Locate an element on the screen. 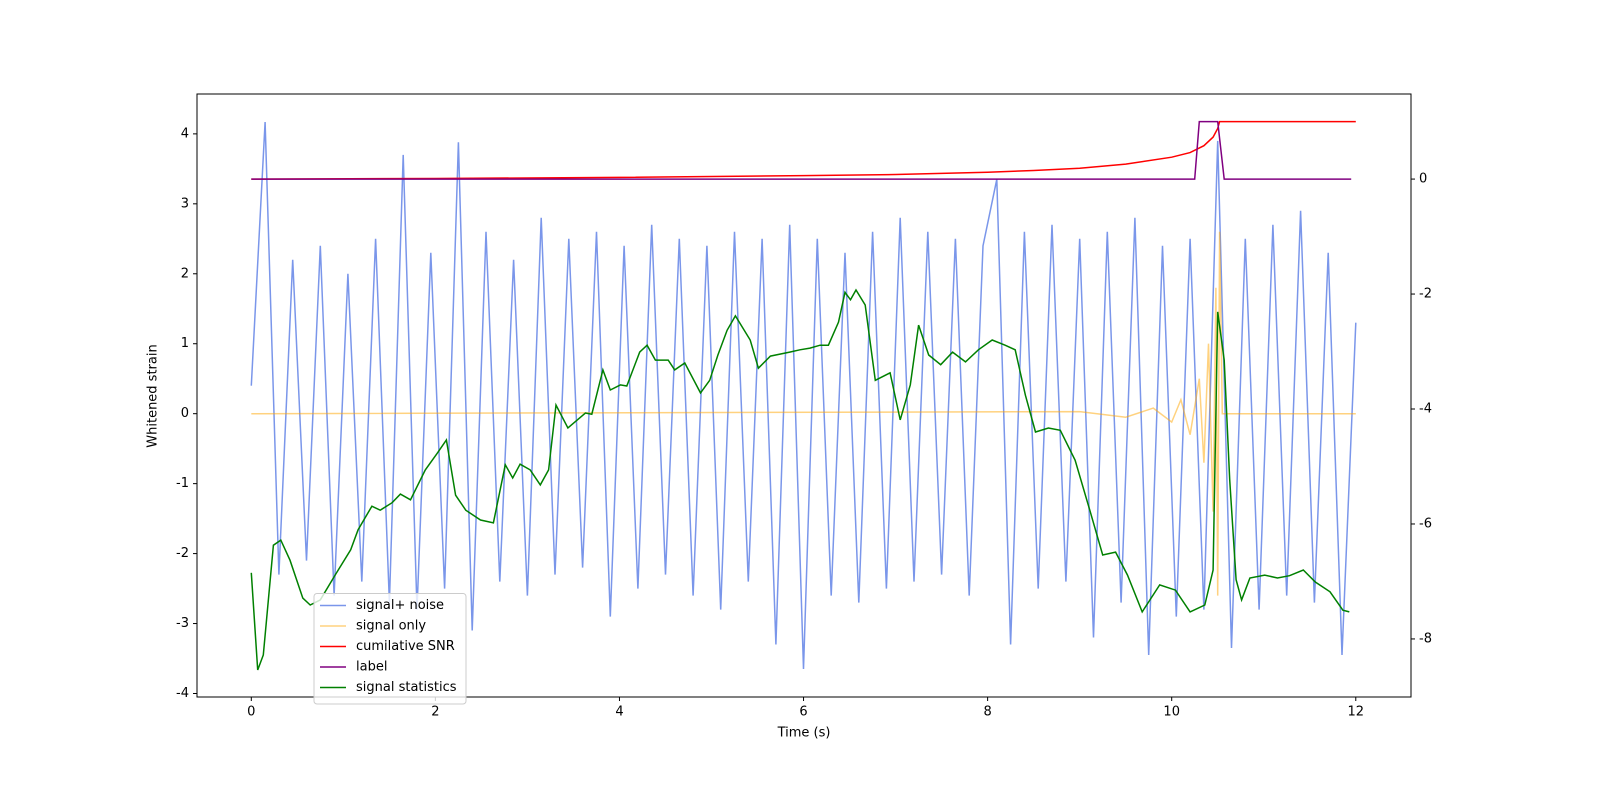  legend-label: signal statistics is located at coordinates (406, 687).